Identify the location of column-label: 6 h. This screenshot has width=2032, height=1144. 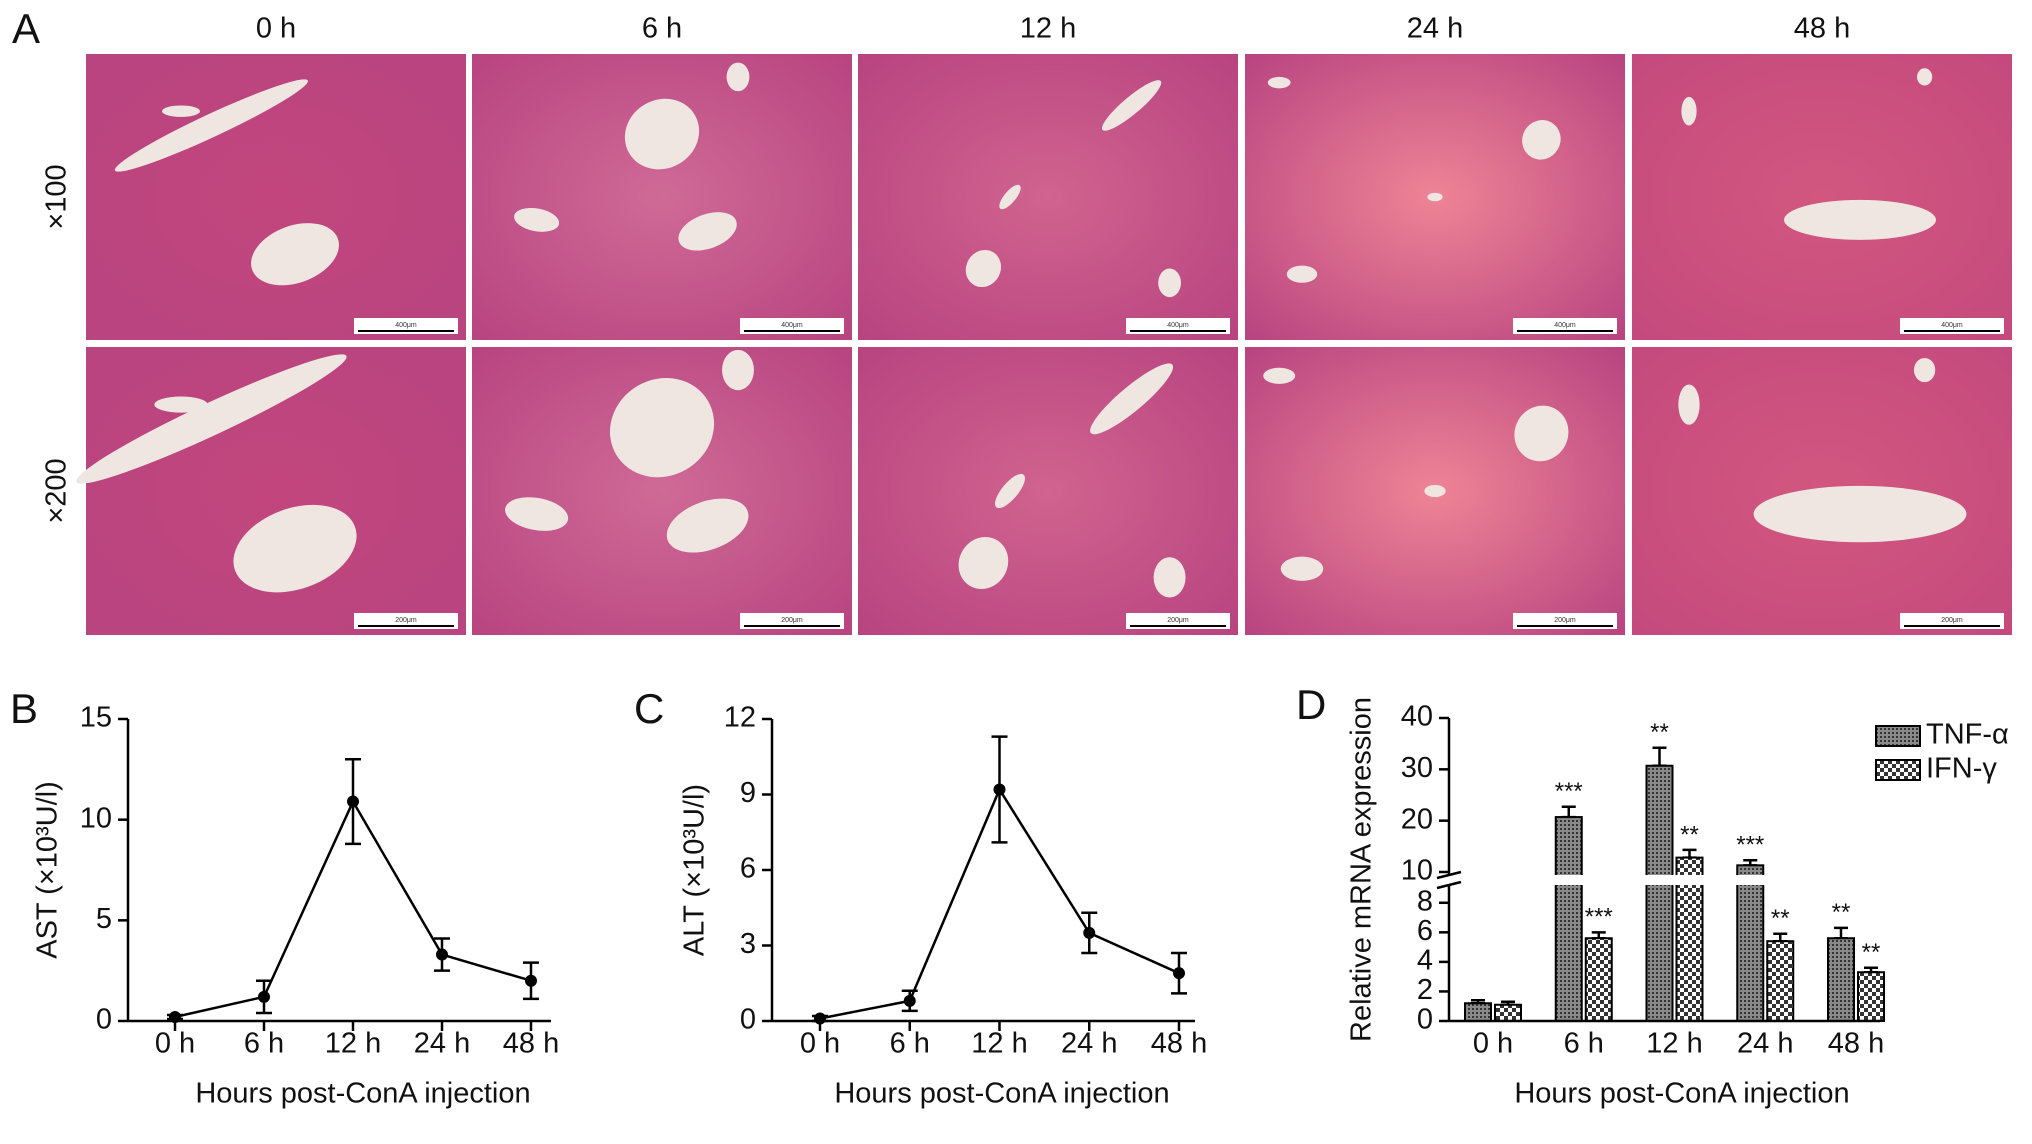
(662, 29).